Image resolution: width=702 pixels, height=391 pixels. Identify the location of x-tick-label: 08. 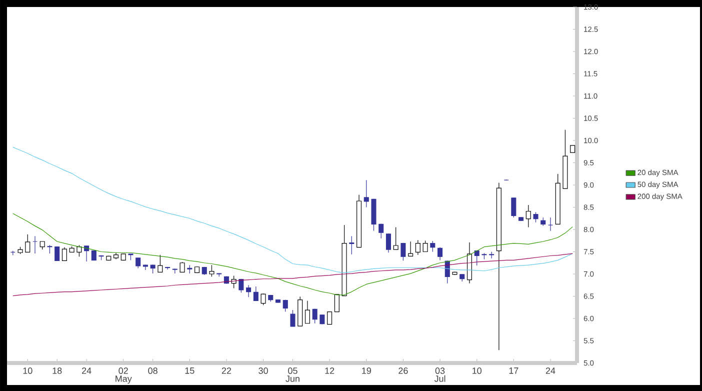
(153, 371).